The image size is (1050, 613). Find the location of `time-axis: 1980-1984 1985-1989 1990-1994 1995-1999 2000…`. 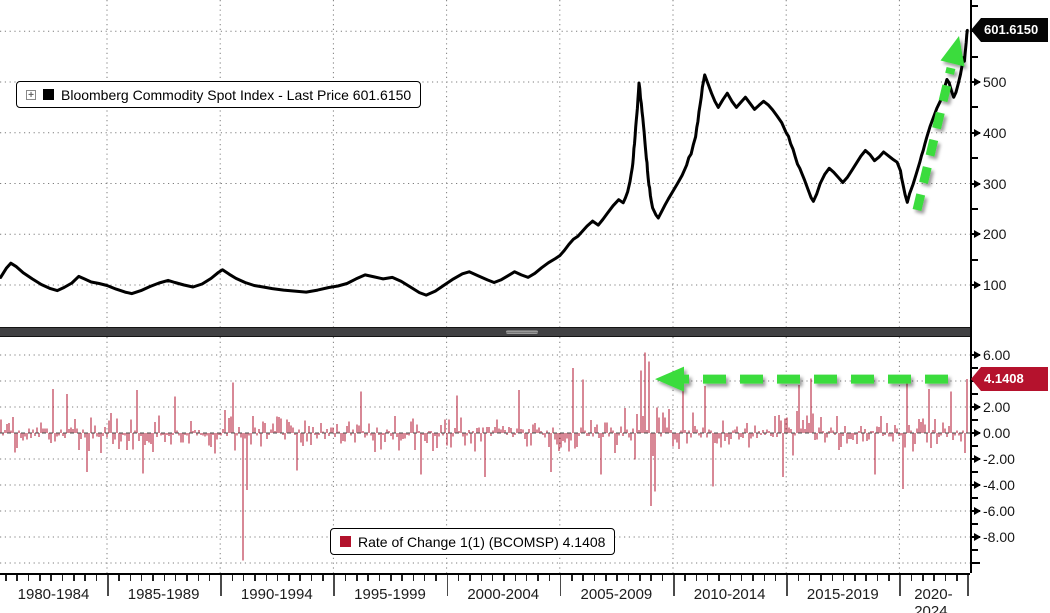

time-axis: 1980-1984 1985-1989 1990-1994 1995-1999 2000… is located at coordinates (485, 593).